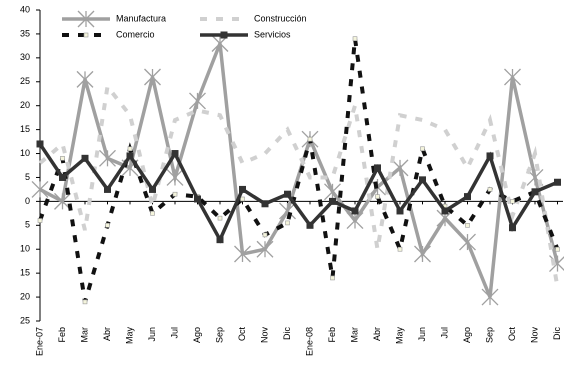 Image resolution: width=564 pixels, height=368 pixels. Describe the element at coordinates (25, 273) in the screenshot. I see `y-tick-label: 15` at that location.